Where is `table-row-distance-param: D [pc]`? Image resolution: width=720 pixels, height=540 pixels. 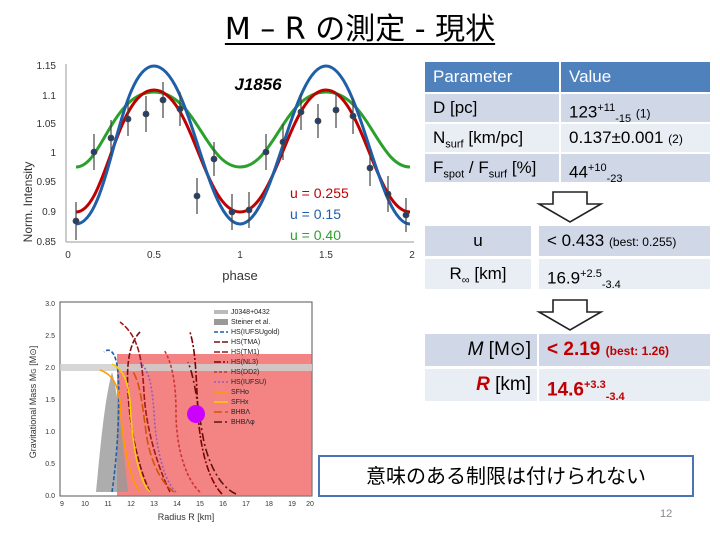 table-row-distance-param: D [pc] is located at coordinates (492, 108).